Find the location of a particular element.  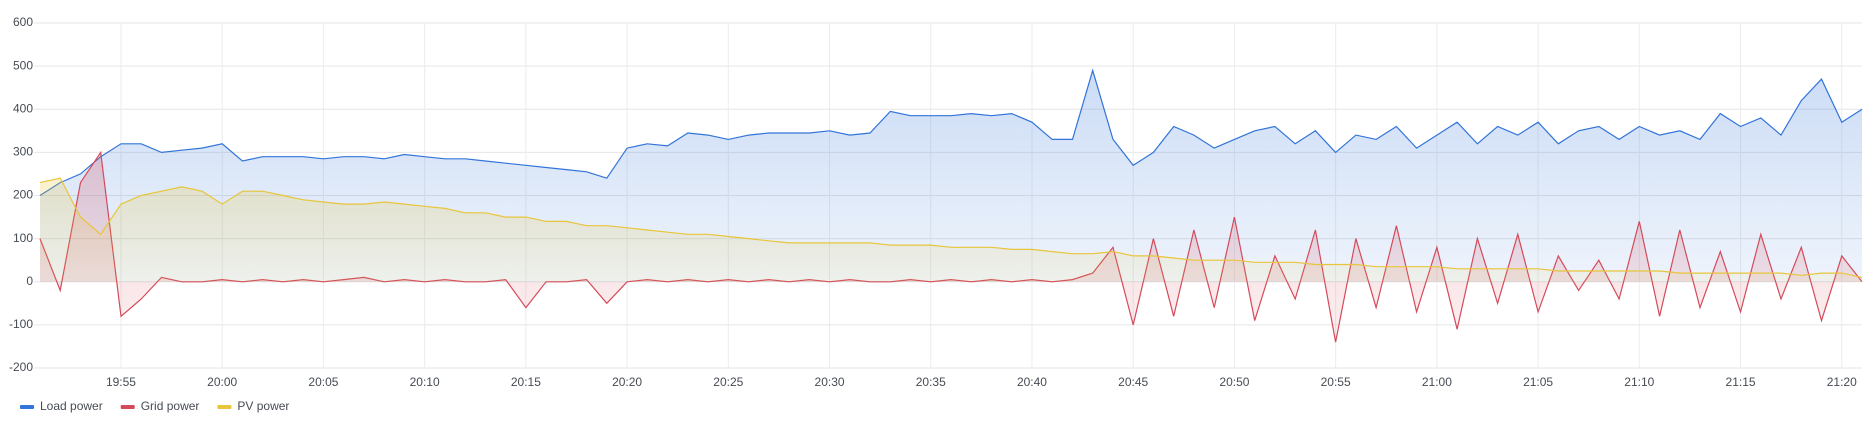

y-tick-label: -200 is located at coordinates (21, 367).